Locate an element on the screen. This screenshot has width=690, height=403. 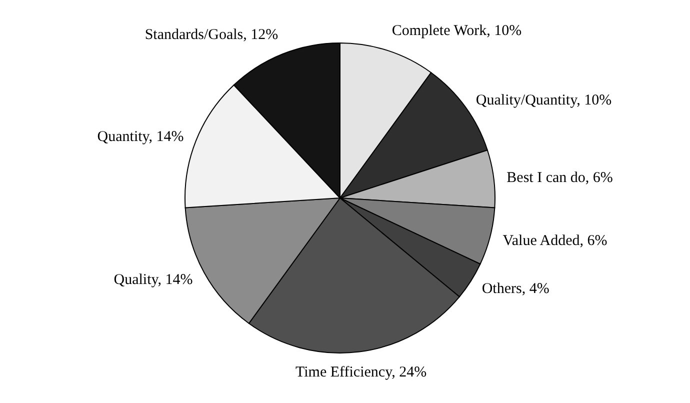
slice-label: Time Efficiency, 24% is located at coordinates (361, 372).